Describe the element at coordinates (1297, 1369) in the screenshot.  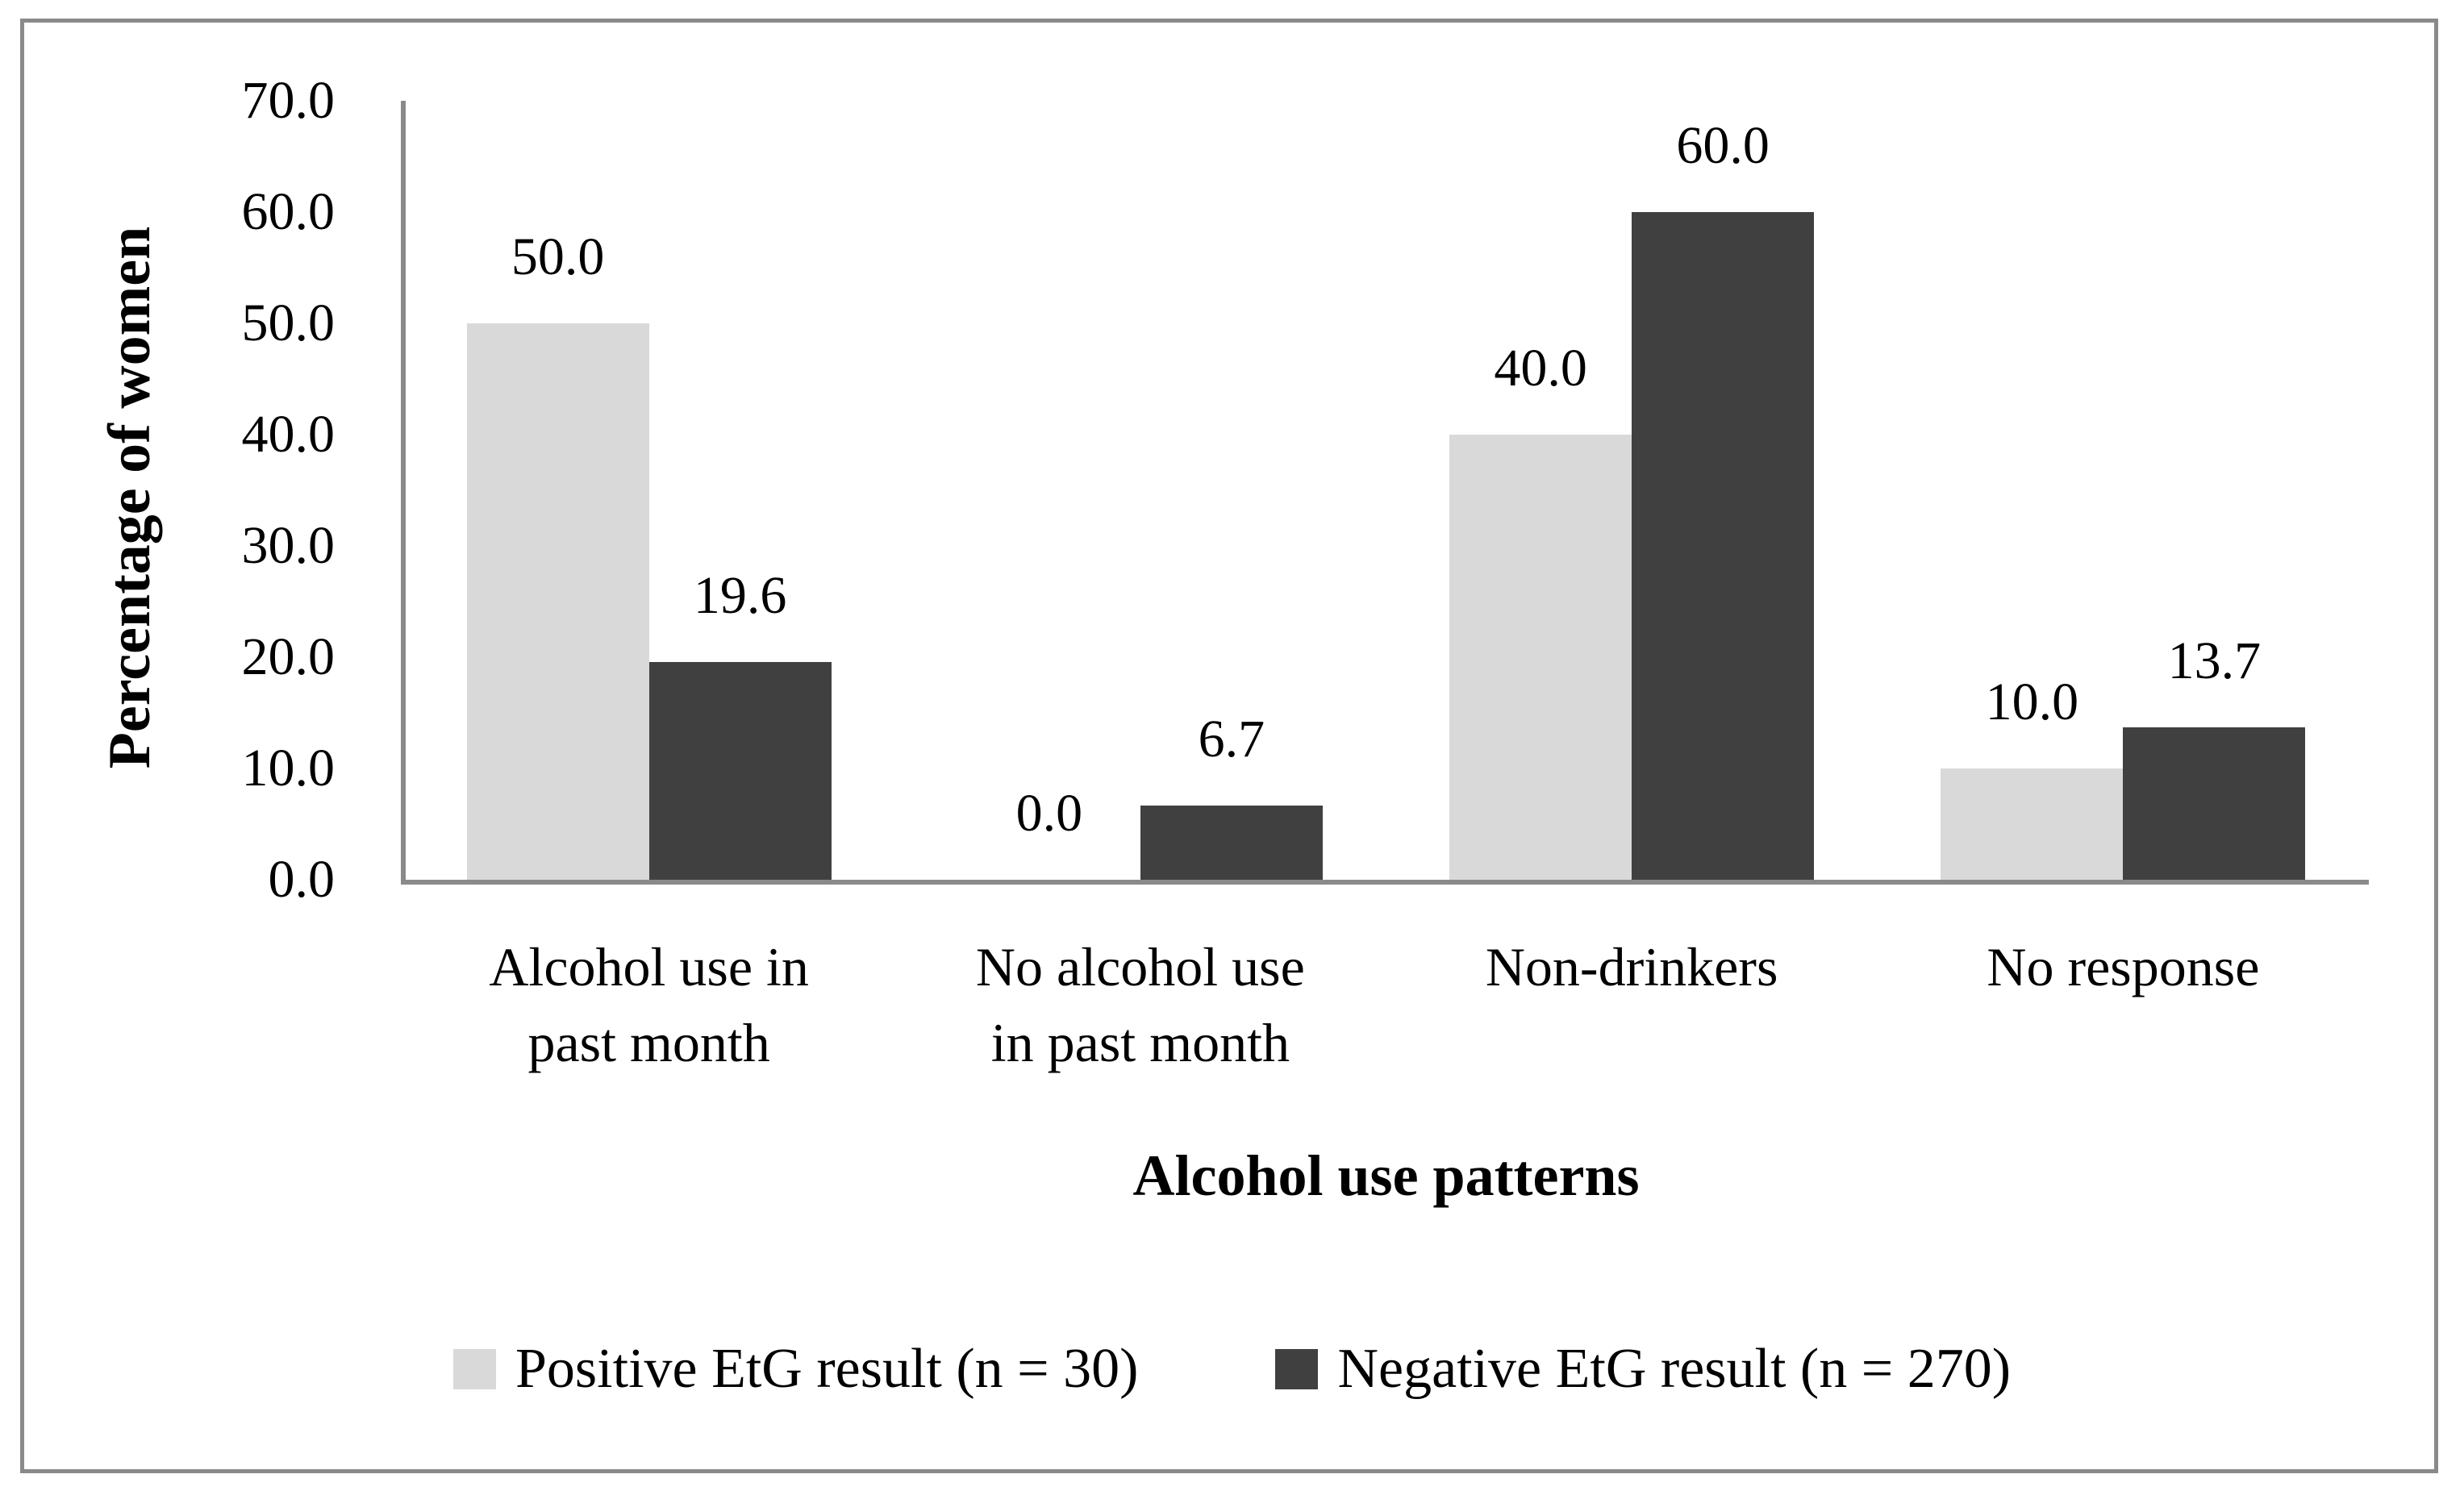
I see `legend-swatch-negative` at that location.